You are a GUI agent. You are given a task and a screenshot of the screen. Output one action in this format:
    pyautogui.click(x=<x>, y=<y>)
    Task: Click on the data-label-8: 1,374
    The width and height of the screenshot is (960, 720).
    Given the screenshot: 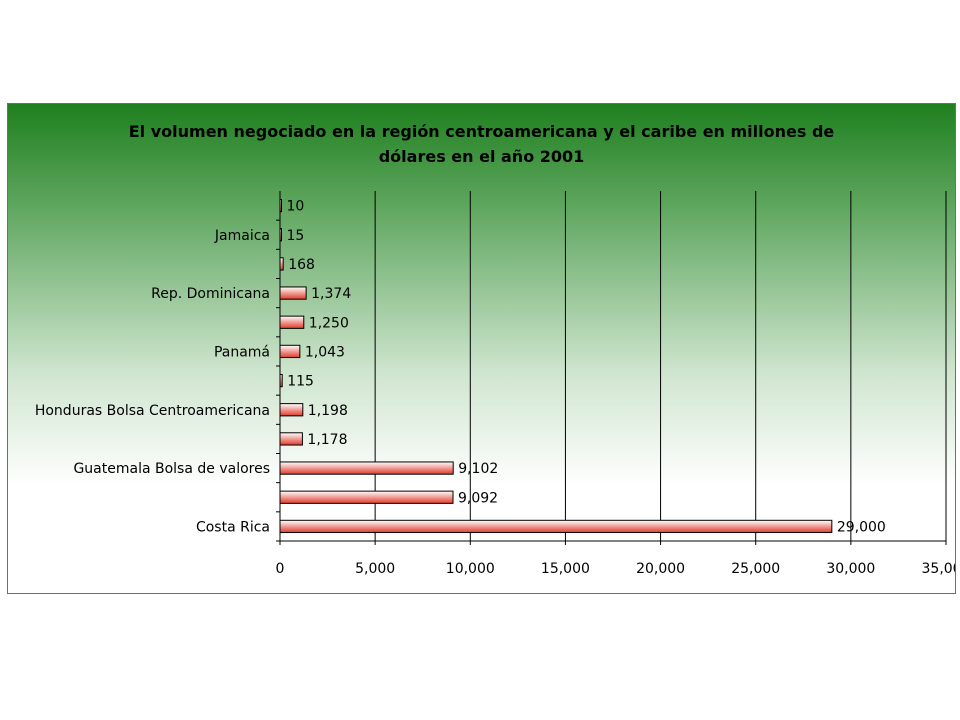 What is the action you would take?
    pyautogui.click(x=331, y=294)
    